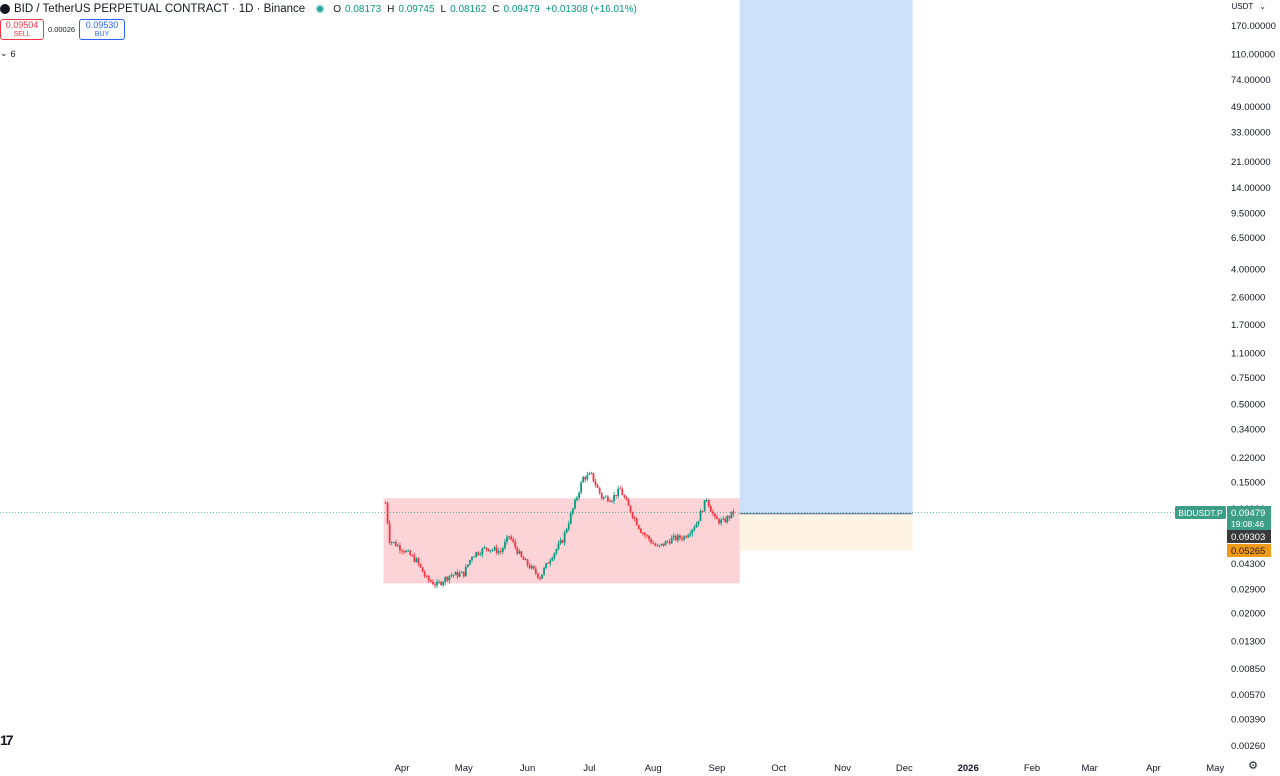  Describe the element at coordinates (8, 53) in the screenshot. I see `indicators-toggle: ⌄ 6` at that location.